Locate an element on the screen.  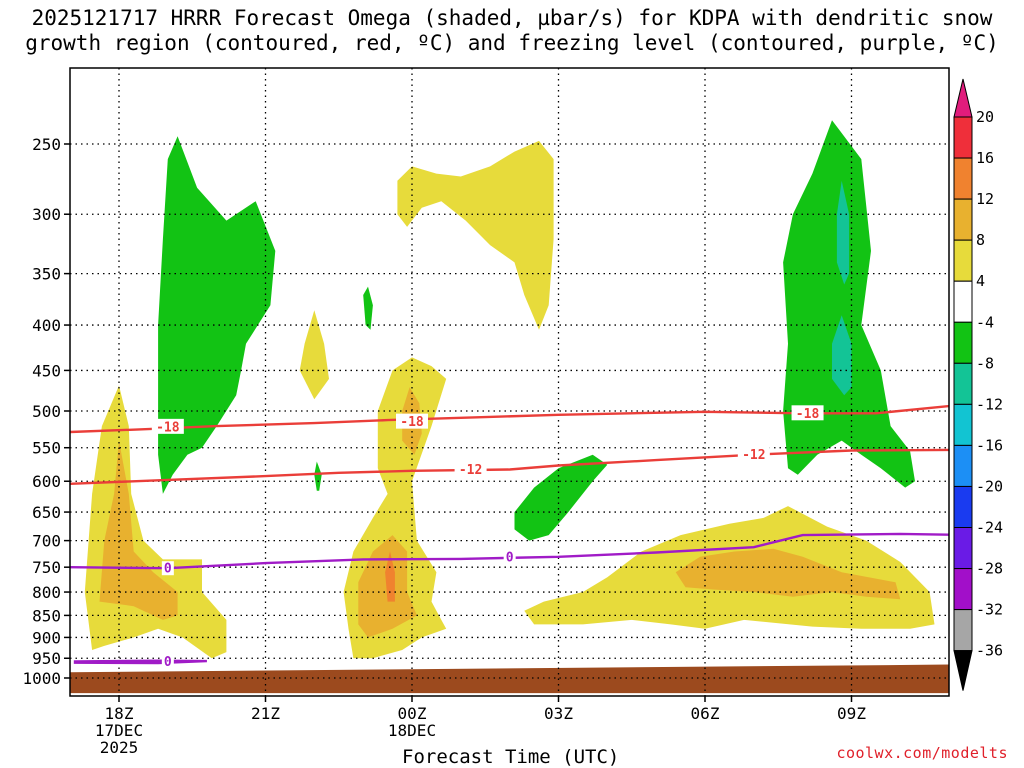
colorbar-bottom-arrow is located at coordinates (963, 670).